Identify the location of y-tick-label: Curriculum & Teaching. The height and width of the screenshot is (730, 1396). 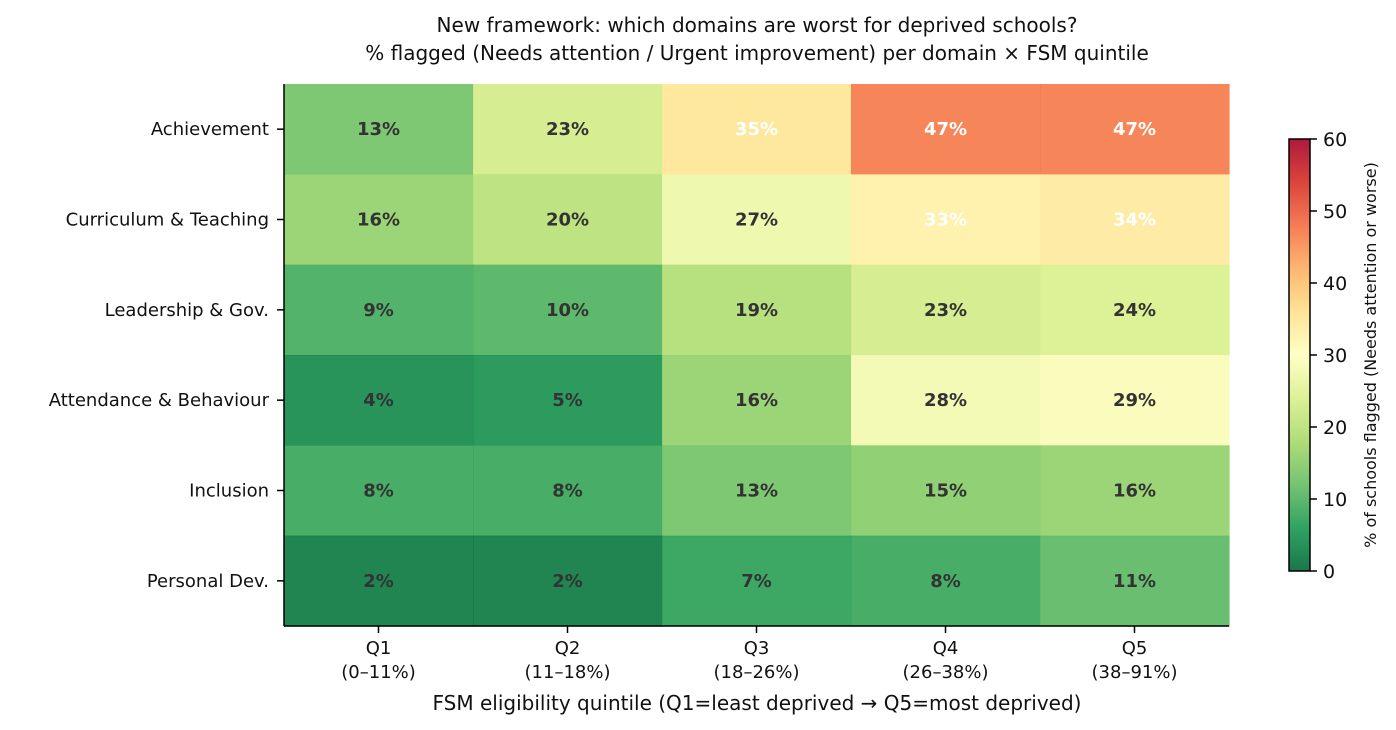
(167, 220).